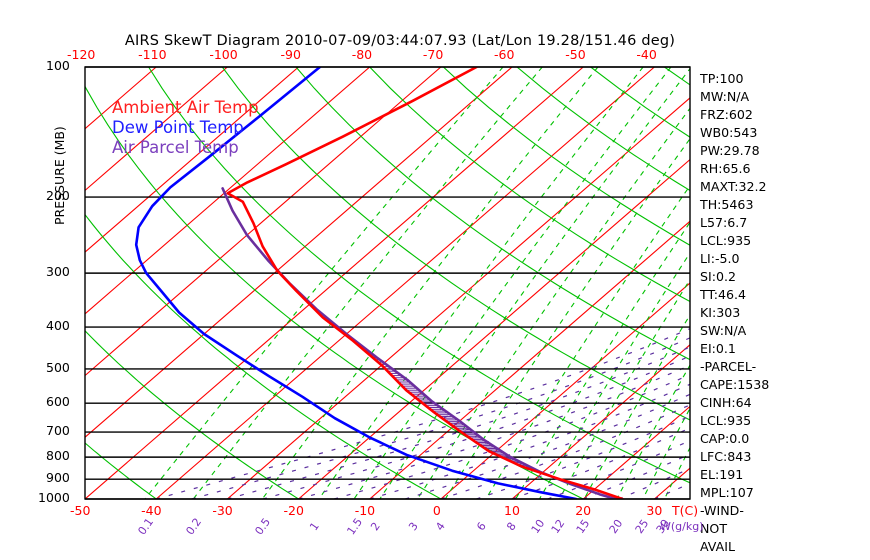 The image size is (870, 560). I want to click on index-1: MW:N/A, so click(725, 96).